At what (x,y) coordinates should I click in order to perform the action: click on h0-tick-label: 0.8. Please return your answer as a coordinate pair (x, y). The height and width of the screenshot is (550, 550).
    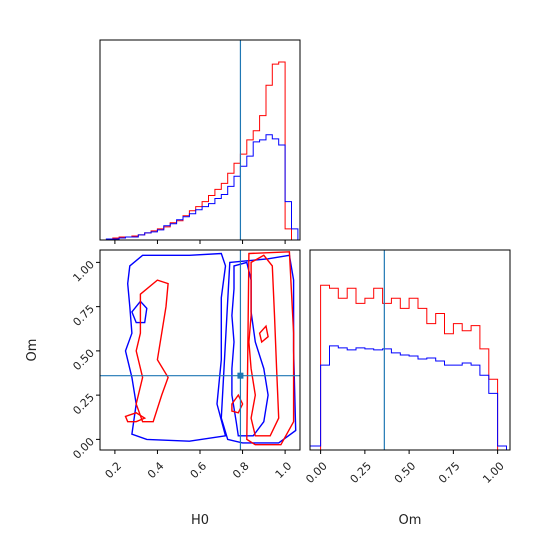
    Looking at the image, I should click on (241, 471).